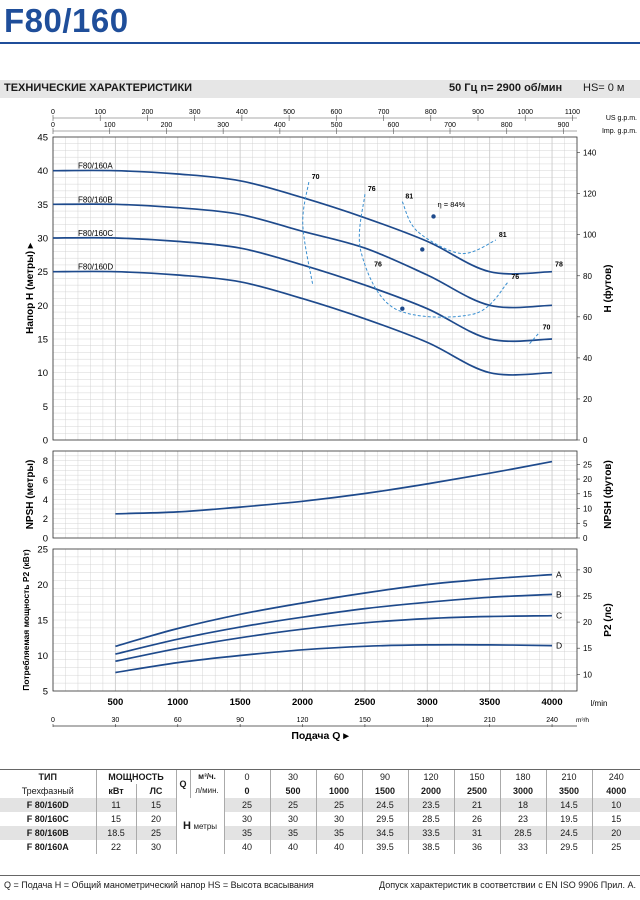 The height and width of the screenshot is (900, 640). What do you see at coordinates (223, 125) in the screenshot?
I see `impgpm-axis-label: 300` at bounding box center [223, 125].